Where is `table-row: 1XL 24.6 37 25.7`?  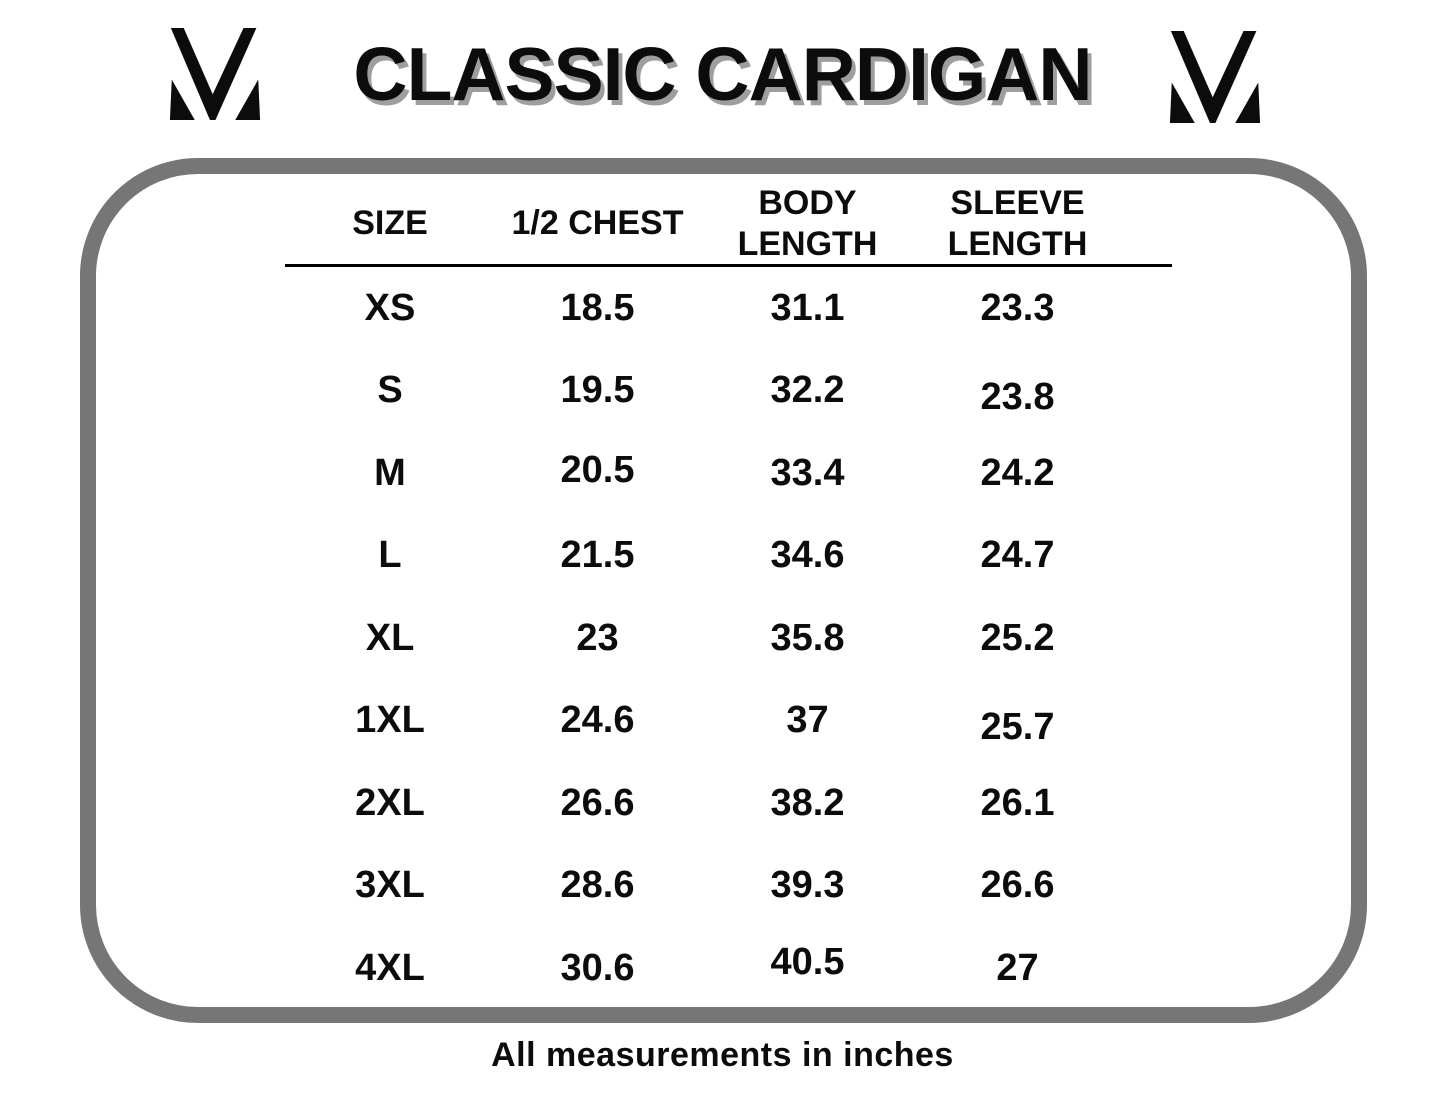
table-row: 1XL 24.6 37 25.7 is located at coordinates (702, 721).